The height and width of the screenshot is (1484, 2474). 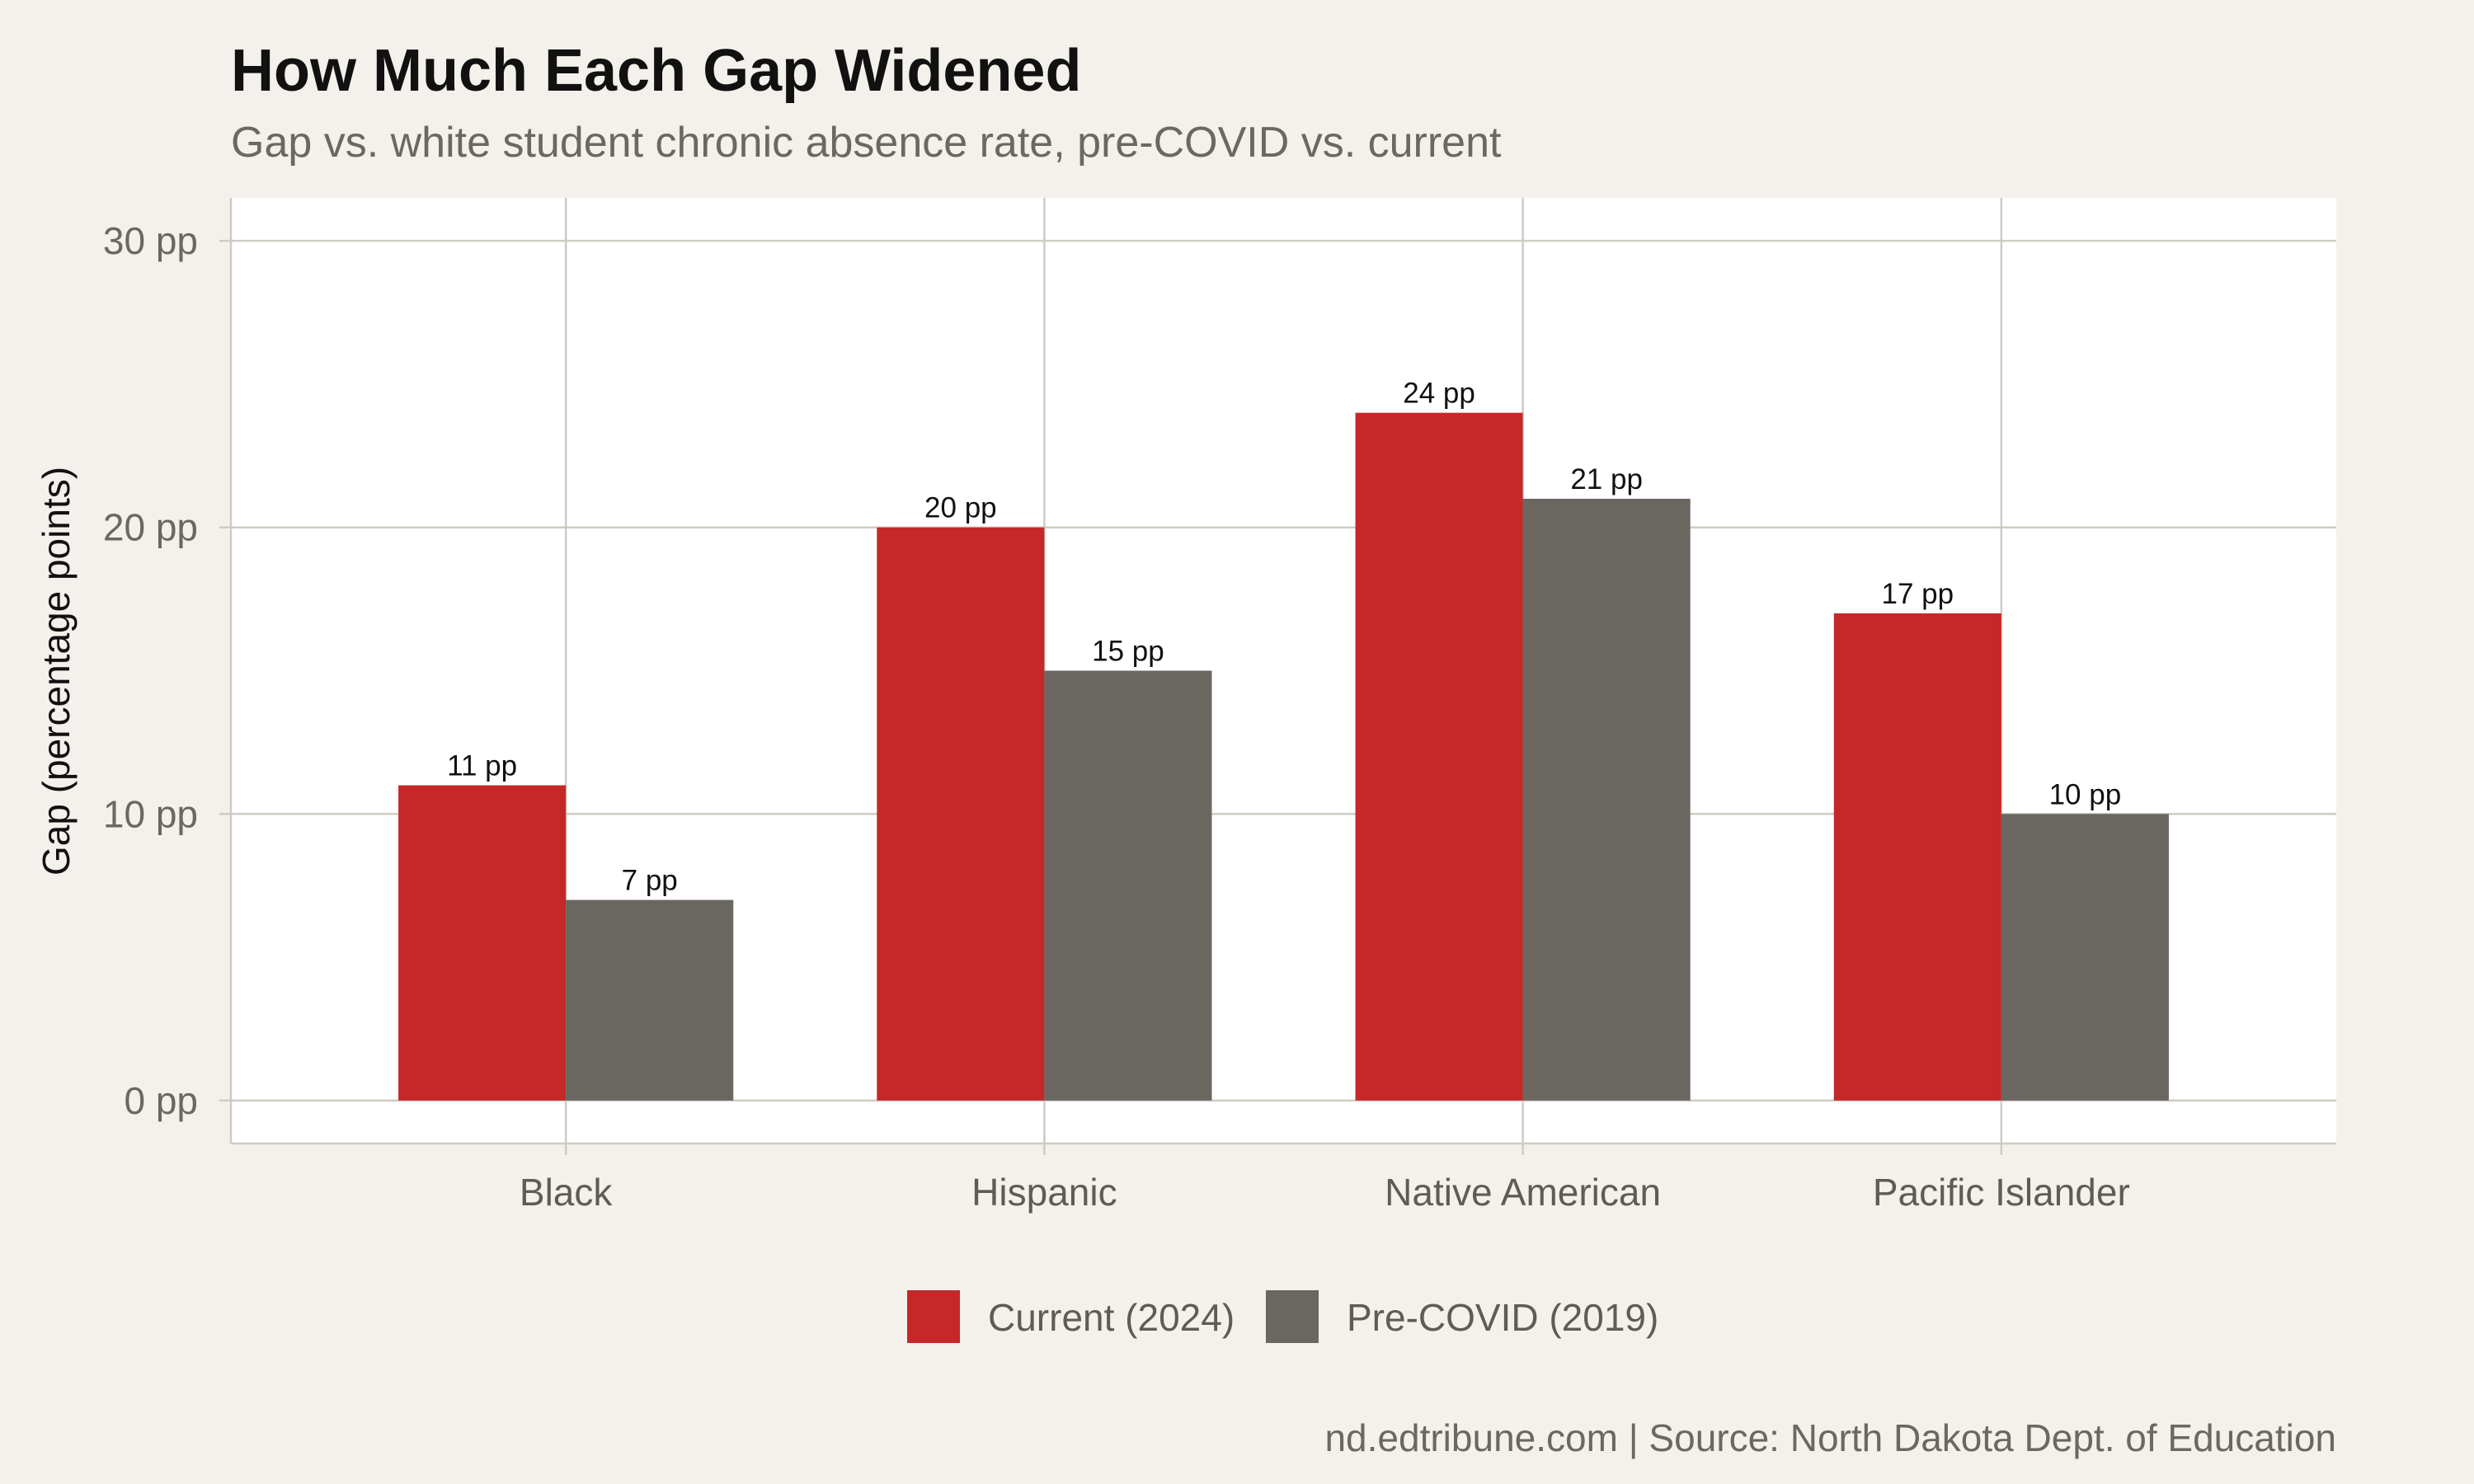 What do you see at coordinates (960, 508) in the screenshot?
I see `bar-value-label: 20 pp` at bounding box center [960, 508].